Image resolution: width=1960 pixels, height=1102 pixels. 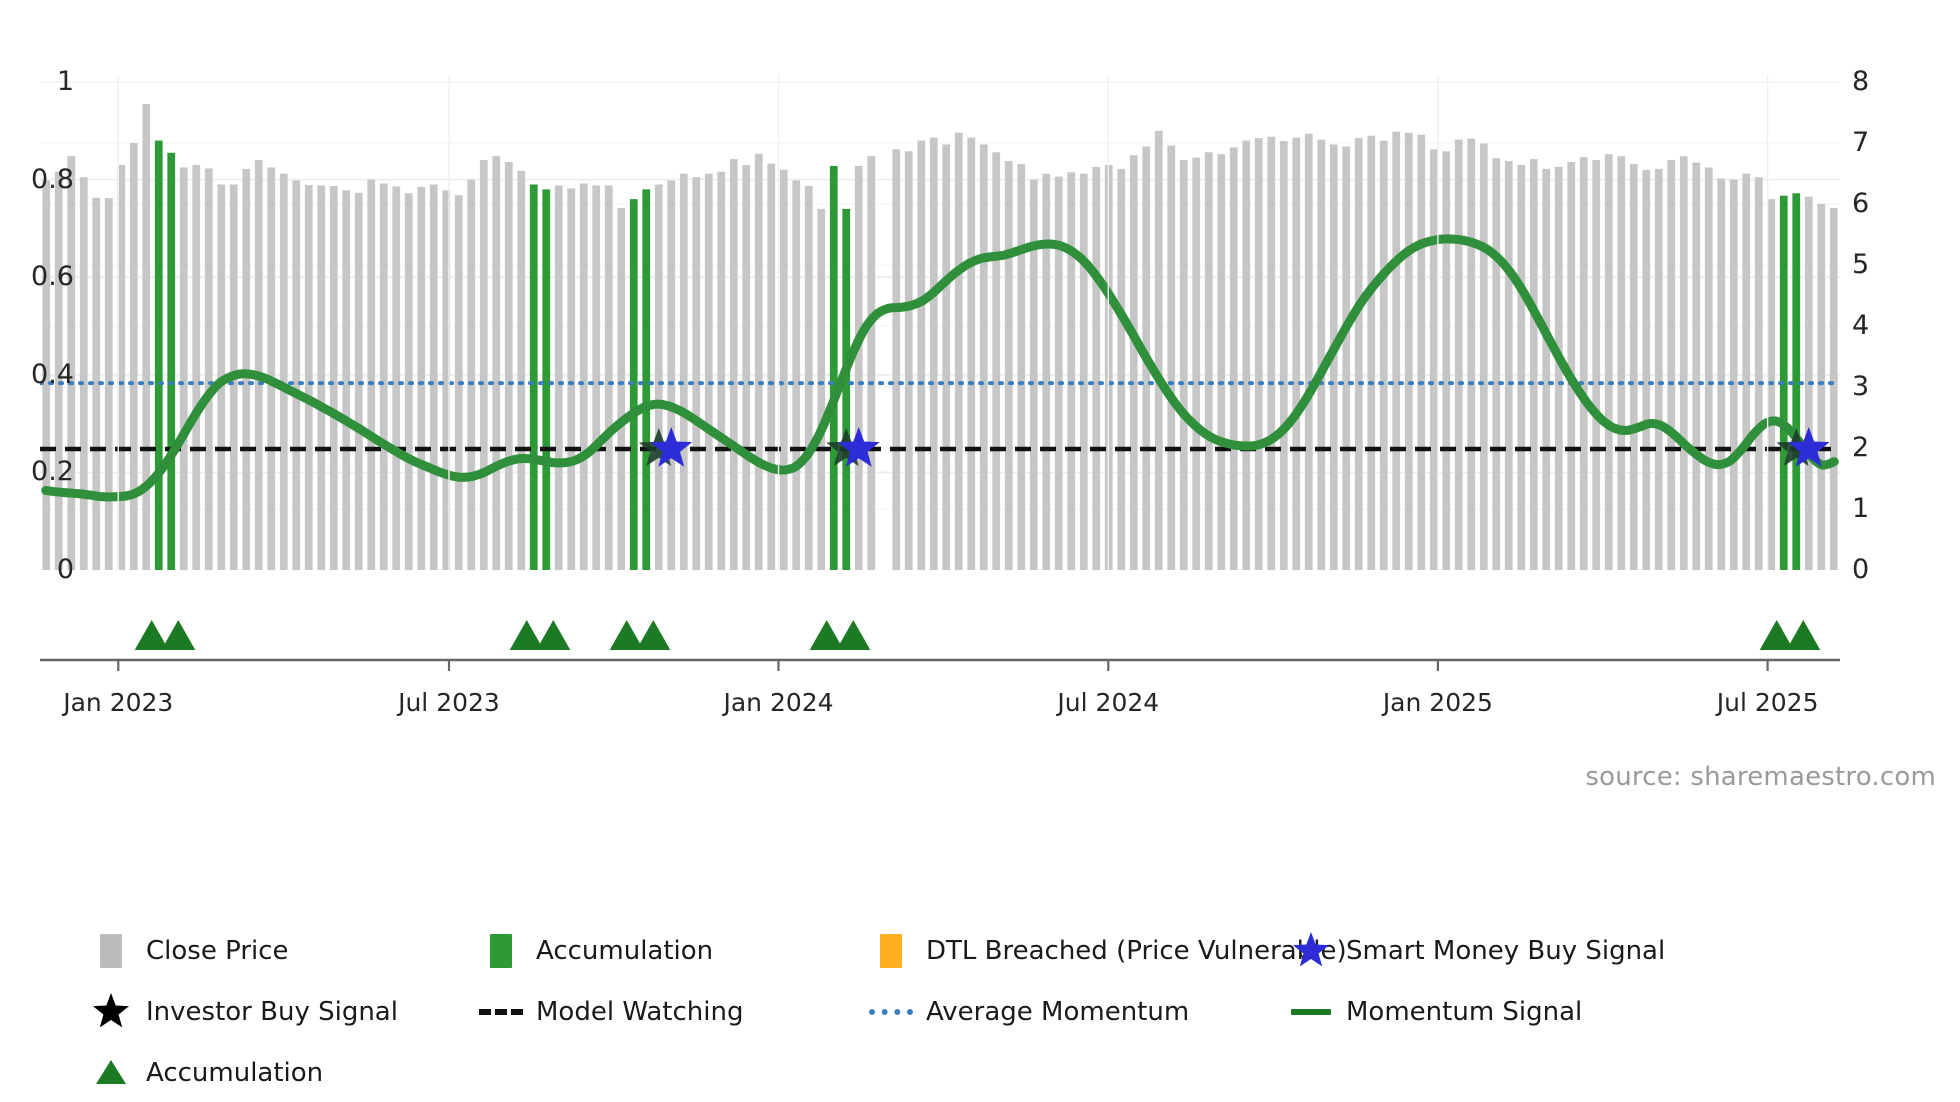 I want to click on legend-star-icon, so click(x=1311, y=951).